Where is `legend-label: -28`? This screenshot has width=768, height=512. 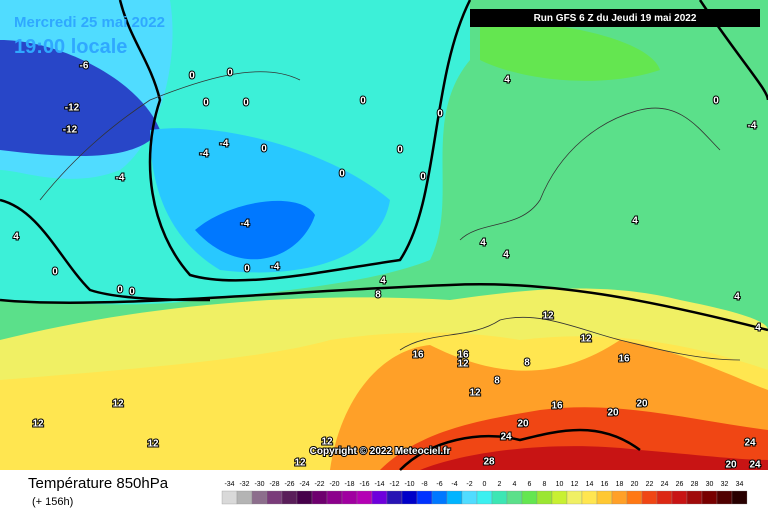 legend-label: -28 is located at coordinates (274, 484).